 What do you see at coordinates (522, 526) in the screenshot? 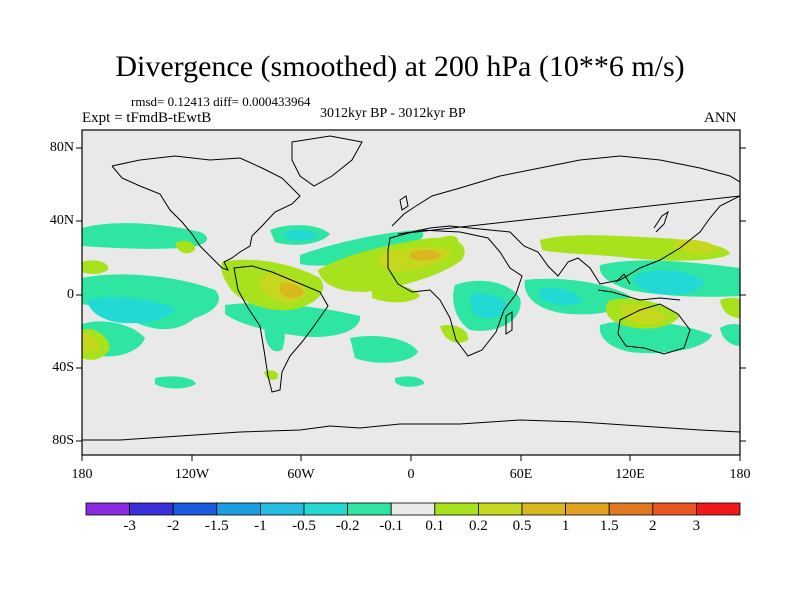
I see `colorbar-label: 0.5` at bounding box center [522, 526].